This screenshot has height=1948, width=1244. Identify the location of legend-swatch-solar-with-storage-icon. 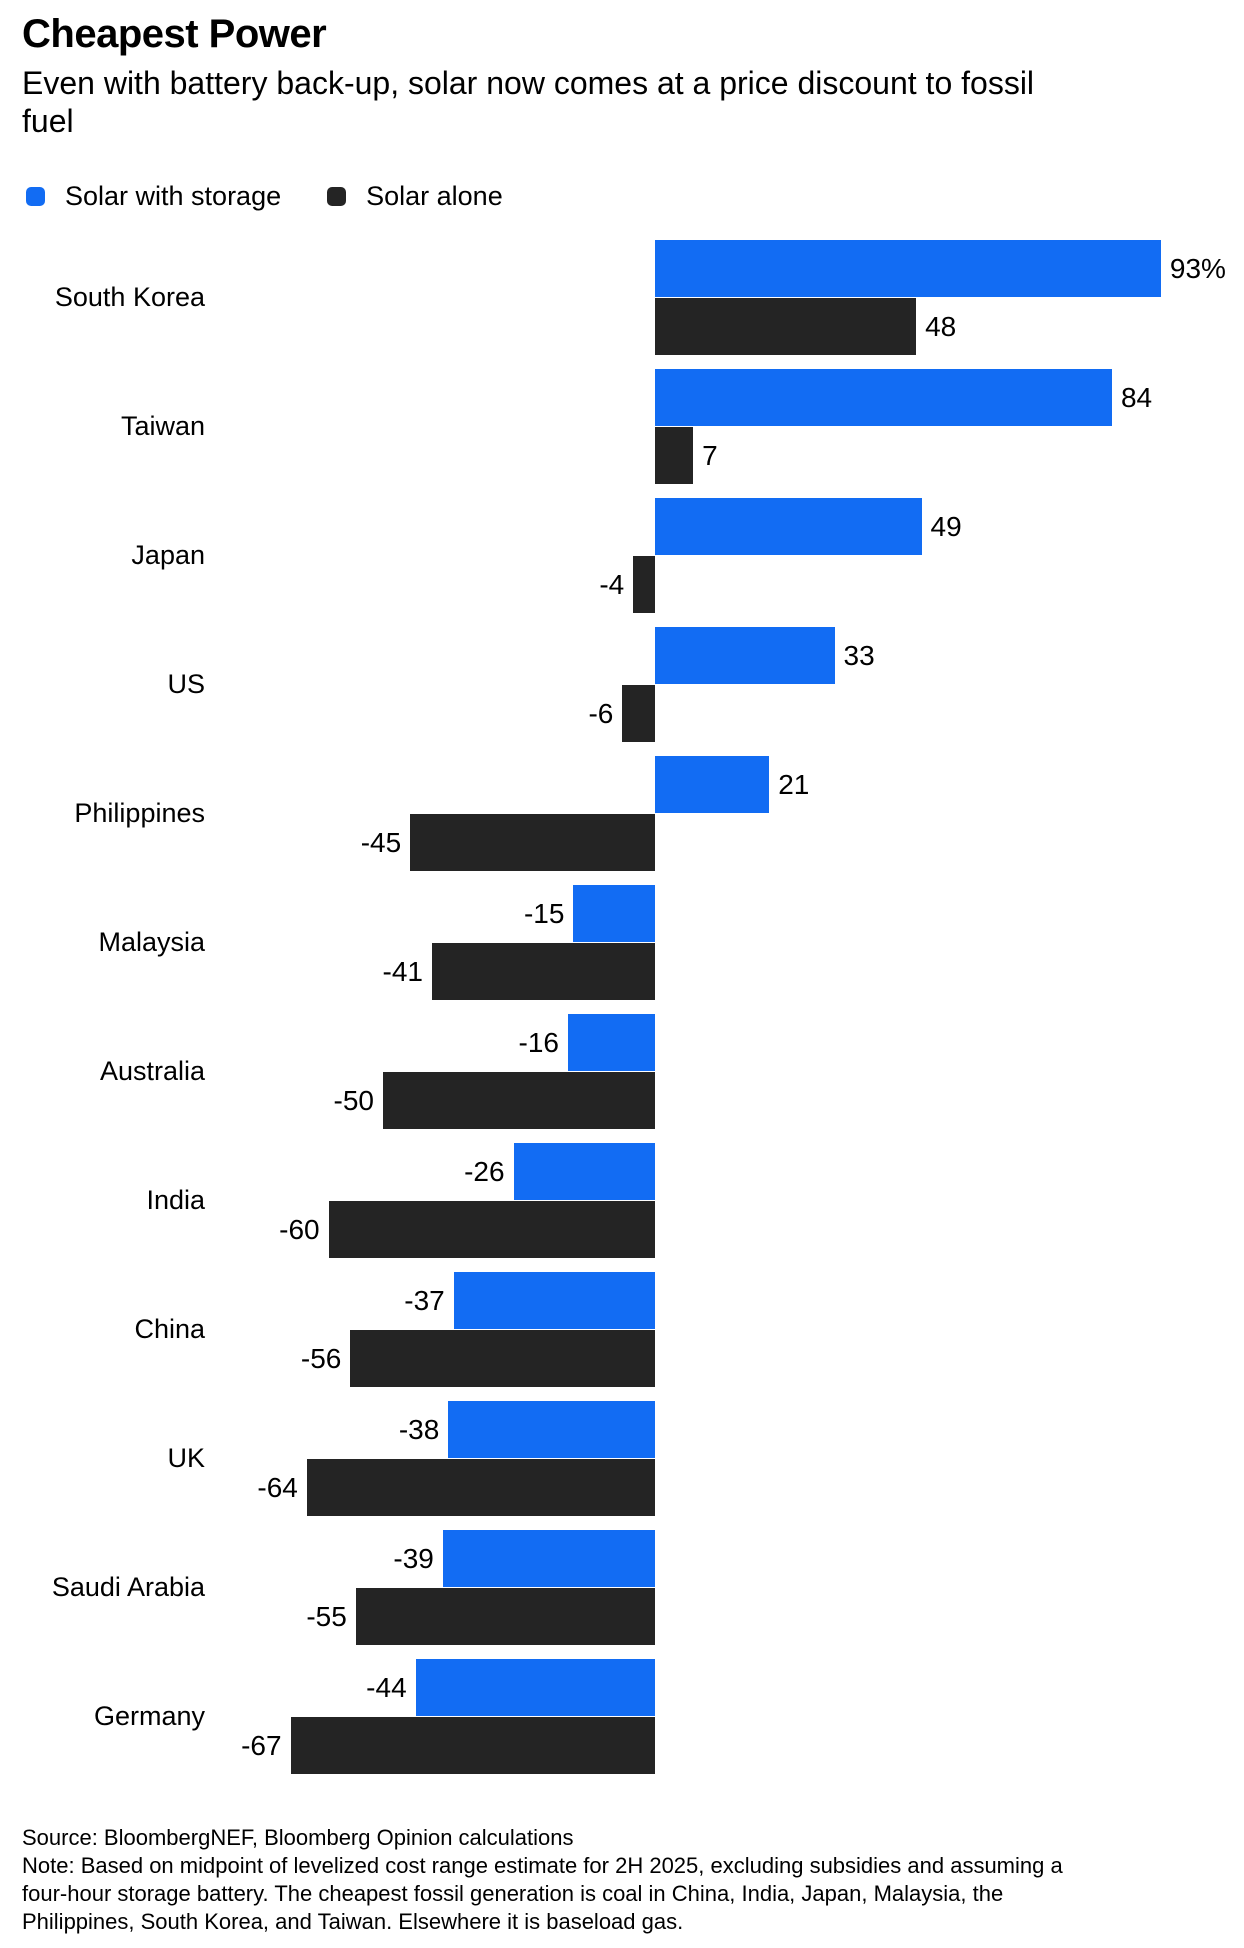
(35, 196).